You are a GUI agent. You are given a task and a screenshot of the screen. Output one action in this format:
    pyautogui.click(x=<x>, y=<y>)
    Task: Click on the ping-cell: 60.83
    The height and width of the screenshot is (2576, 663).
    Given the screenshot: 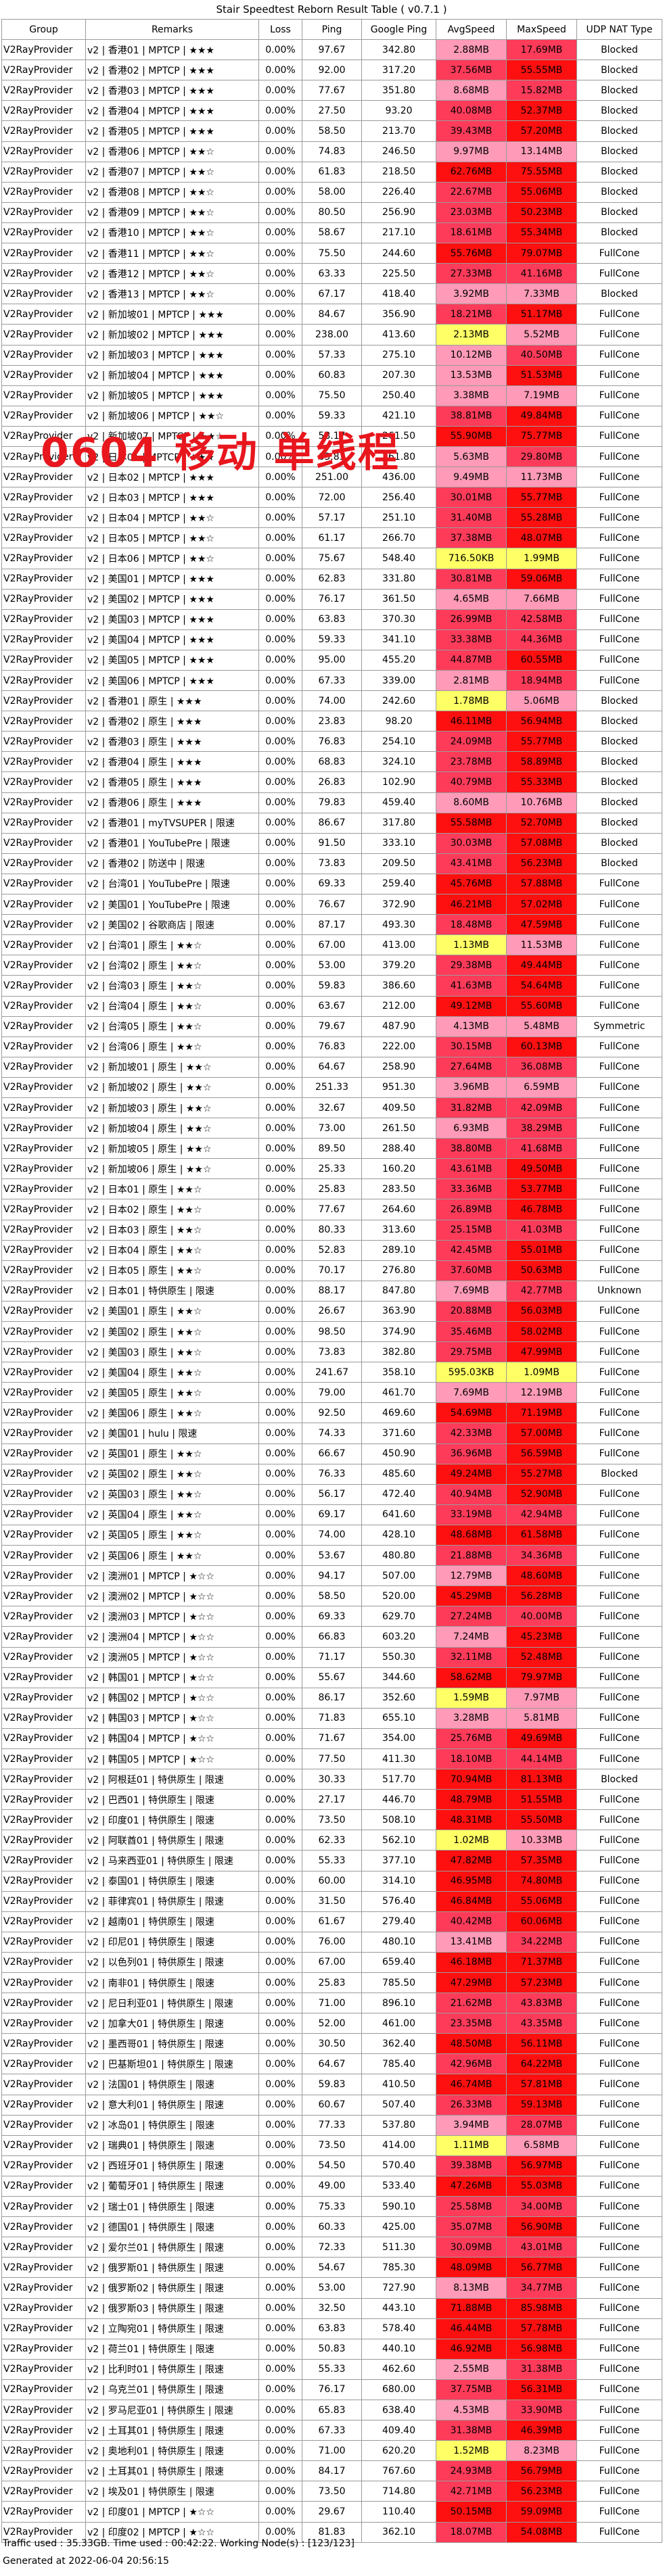 What is the action you would take?
    pyautogui.click(x=332, y=375)
    